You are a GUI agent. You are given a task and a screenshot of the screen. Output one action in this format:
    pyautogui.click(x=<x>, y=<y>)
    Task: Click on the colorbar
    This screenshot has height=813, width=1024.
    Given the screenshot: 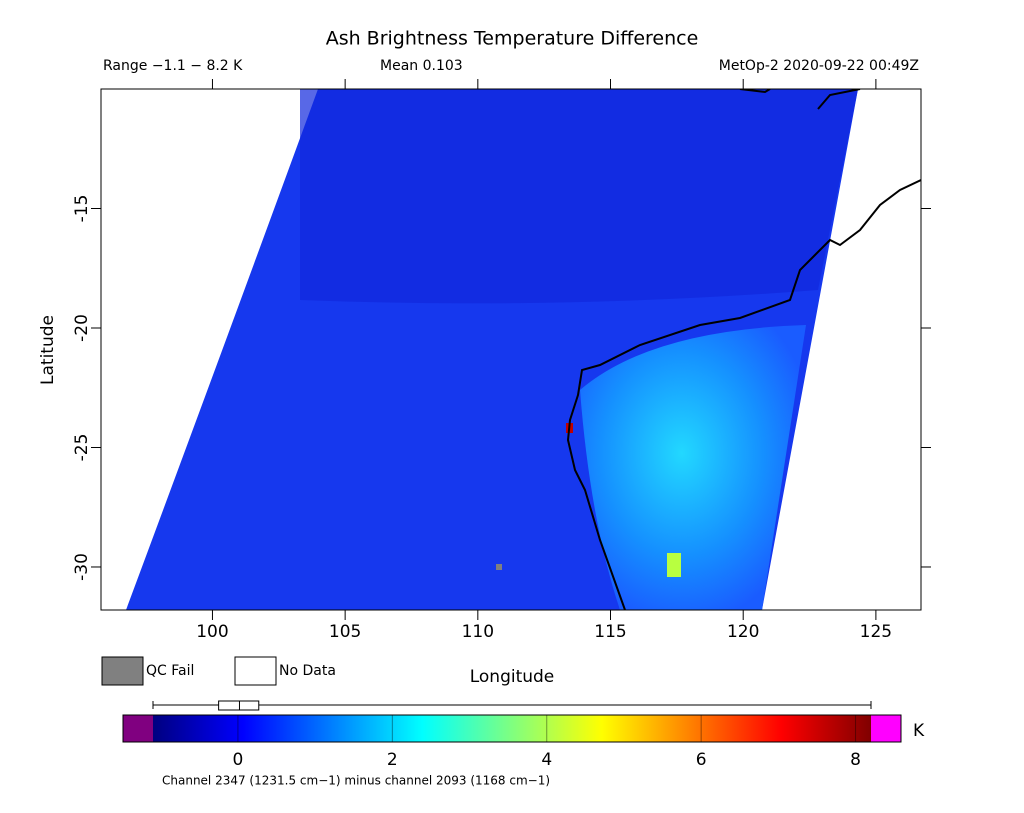 What is the action you would take?
    pyautogui.click(x=512, y=728)
    